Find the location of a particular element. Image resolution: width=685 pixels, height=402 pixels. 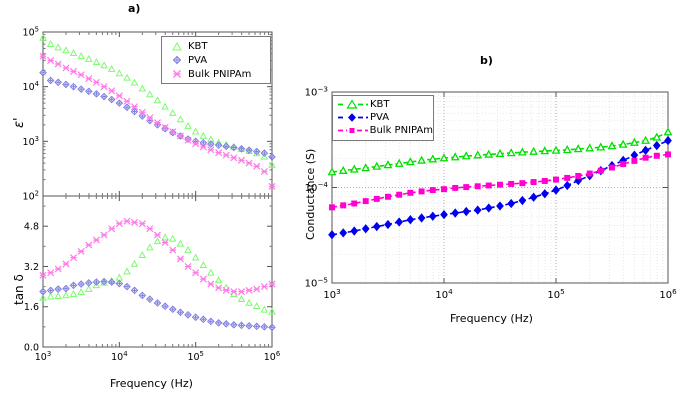

panel-a-top-ytick: 10² is located at coordinates (31, 196).